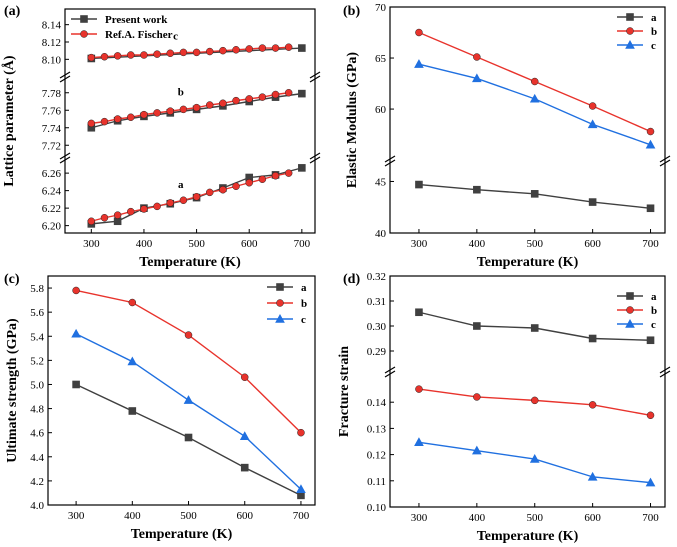 Image resolution: width=677 pixels, height=547 pixels. Describe the element at coordinates (37, 385) in the screenshot. I see `panel-c-y-tick-label: 5.0` at that location.